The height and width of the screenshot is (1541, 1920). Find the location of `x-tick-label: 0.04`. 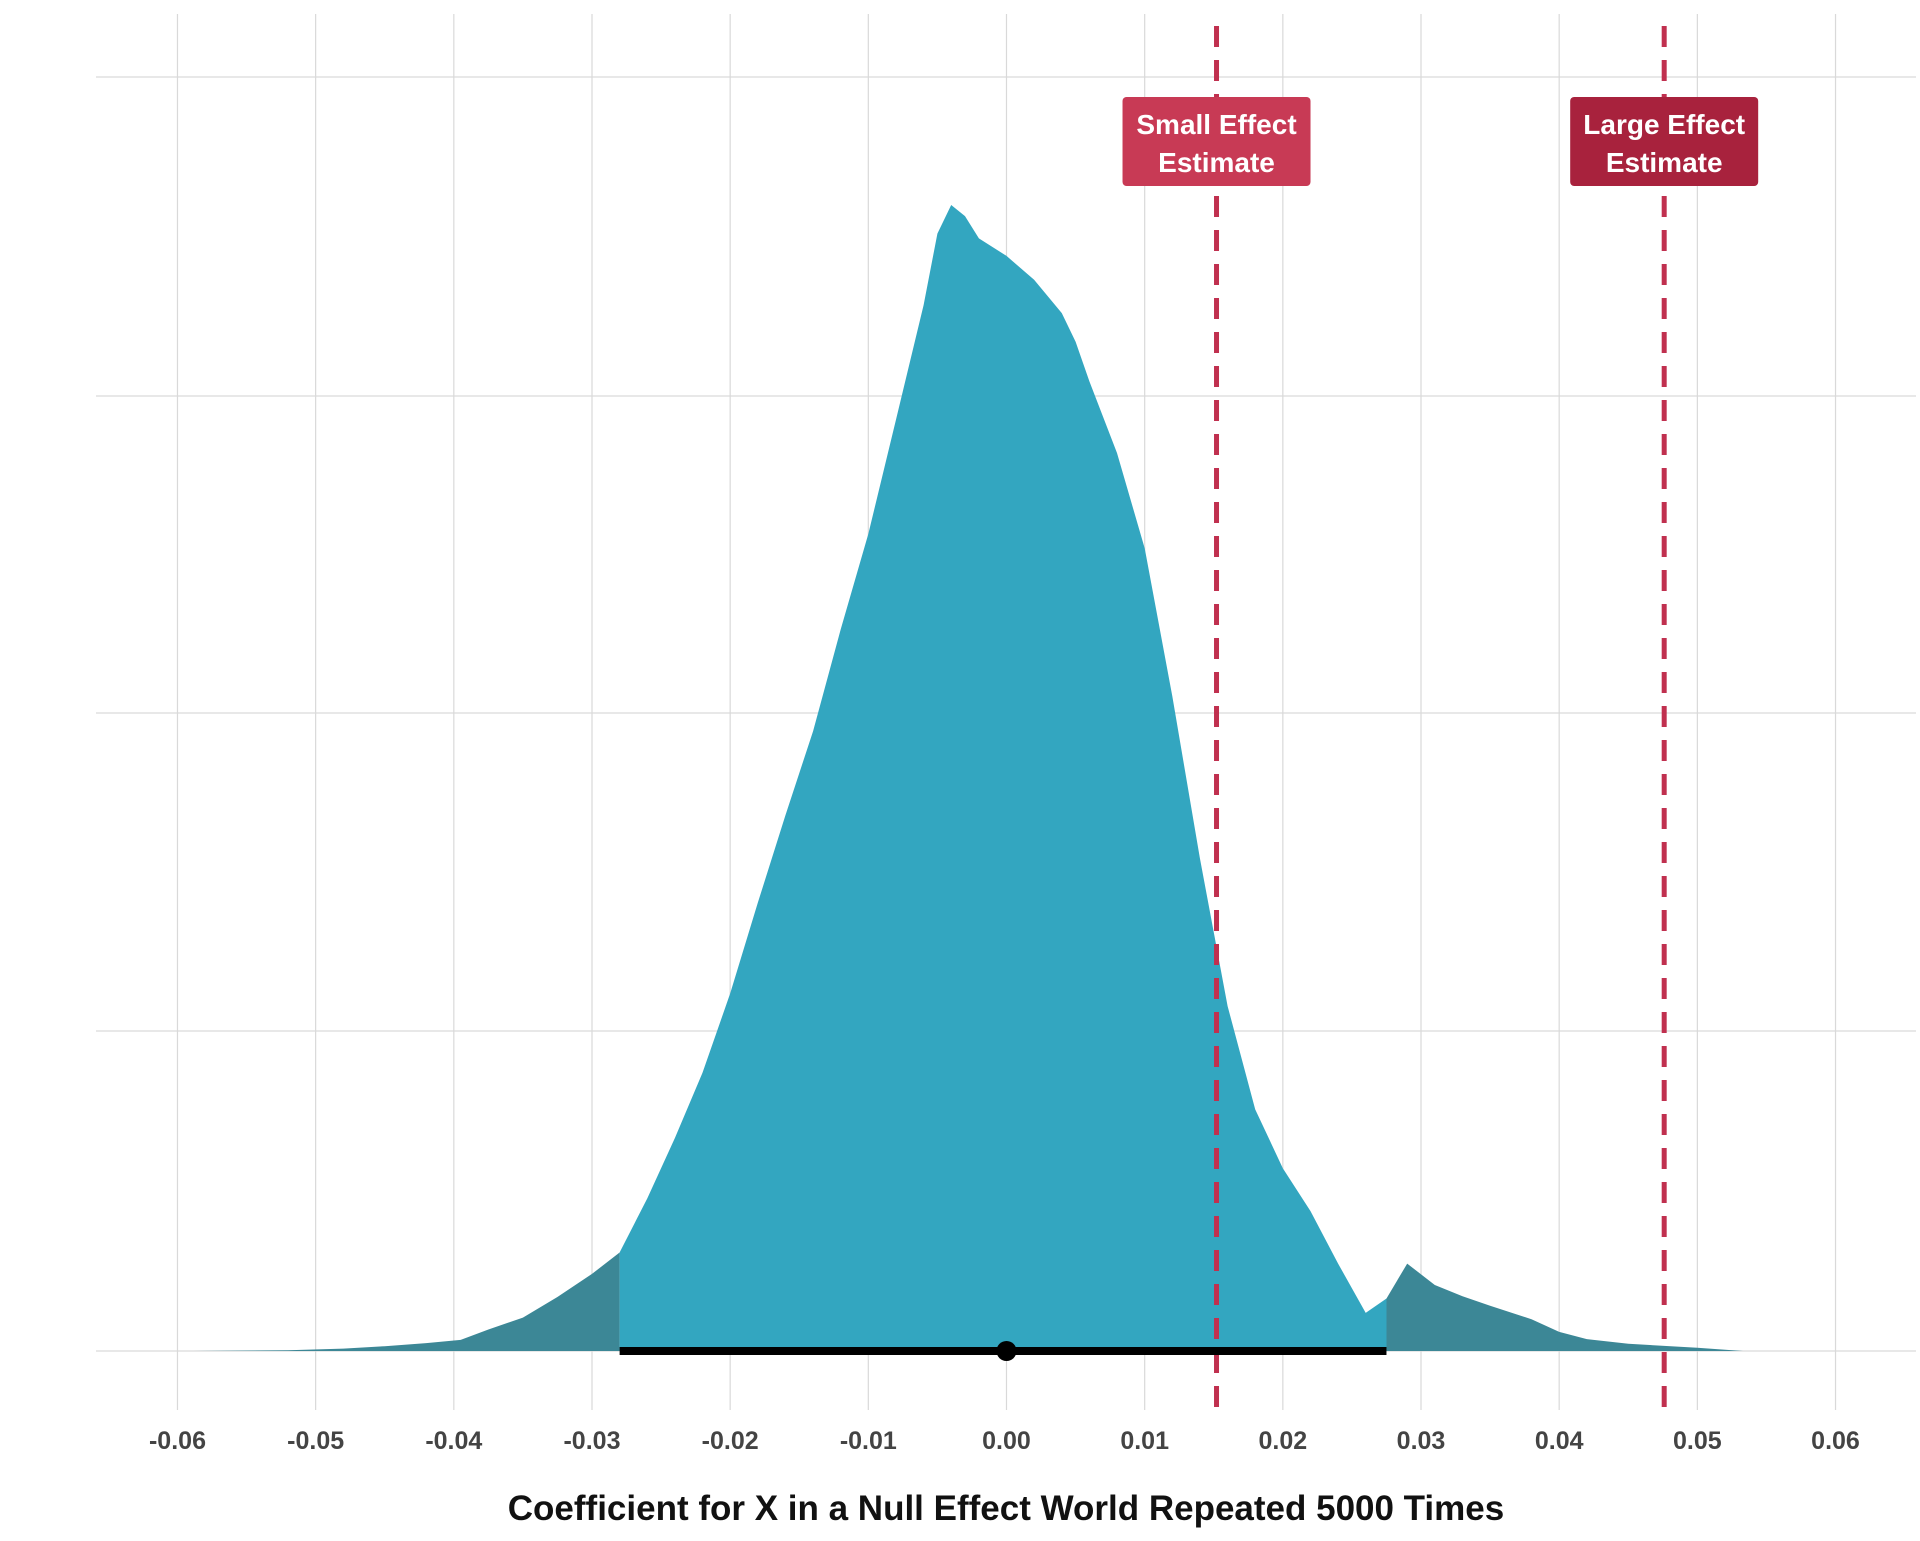

x-tick-label: 0.04 is located at coordinates (1559, 1441).